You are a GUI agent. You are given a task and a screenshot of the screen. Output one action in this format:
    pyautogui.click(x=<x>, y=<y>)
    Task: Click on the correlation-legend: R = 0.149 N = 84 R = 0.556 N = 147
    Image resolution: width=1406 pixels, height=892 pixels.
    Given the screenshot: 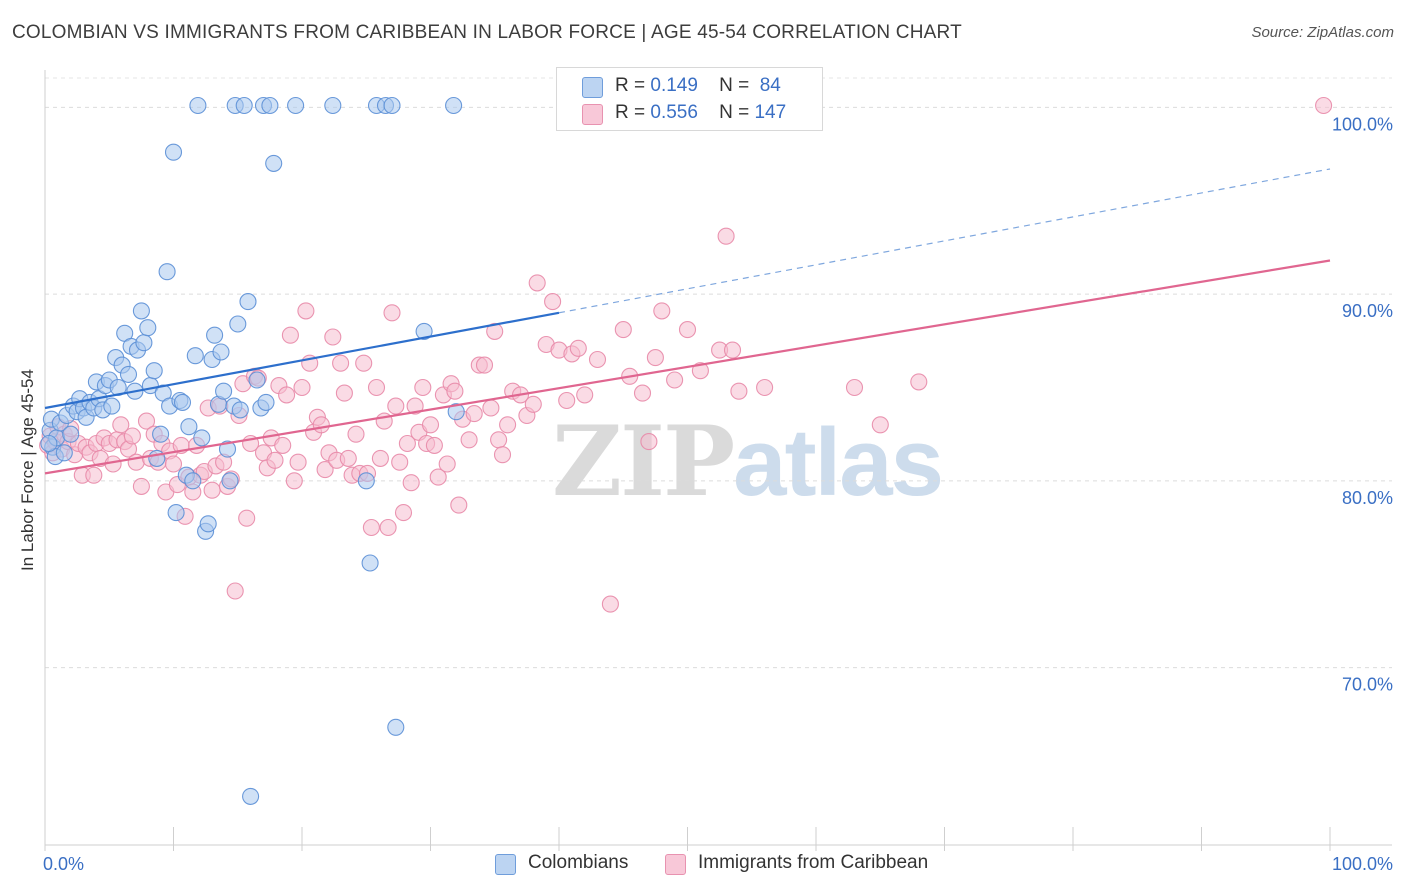 What is the action you would take?
    pyautogui.click(x=689, y=99)
    